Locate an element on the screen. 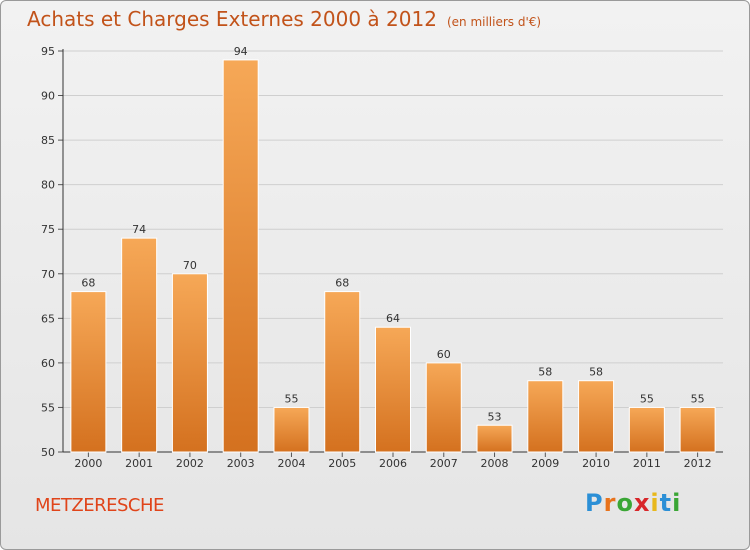  title-text: Achats et Charges Externes 2000 à 2012 is located at coordinates (232, 19).